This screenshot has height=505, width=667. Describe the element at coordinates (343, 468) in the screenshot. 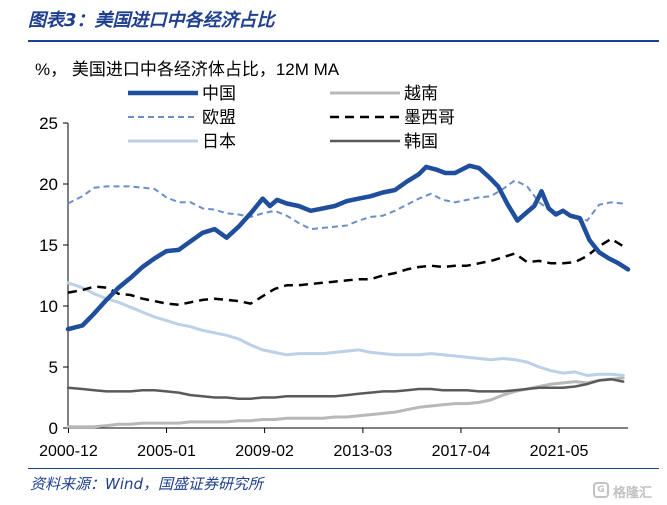

I see `source-divider` at that location.